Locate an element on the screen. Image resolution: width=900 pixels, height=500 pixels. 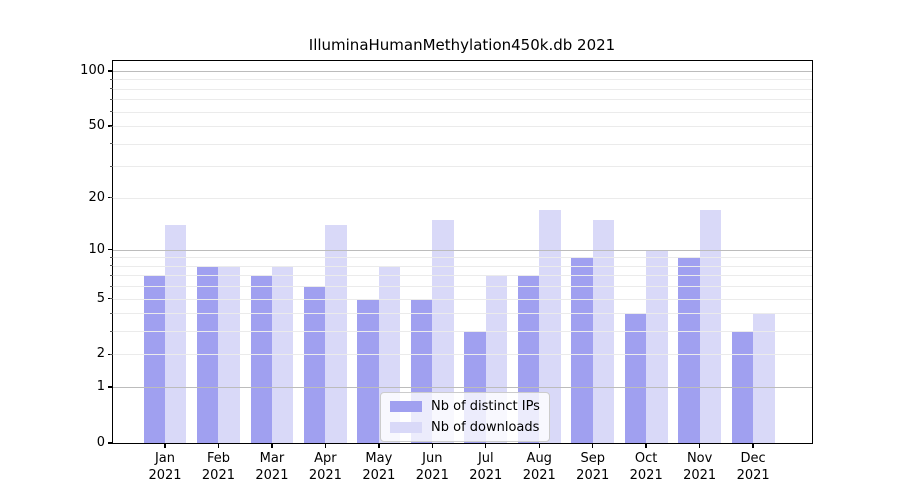
month-label: Dec is located at coordinates (753, 458).